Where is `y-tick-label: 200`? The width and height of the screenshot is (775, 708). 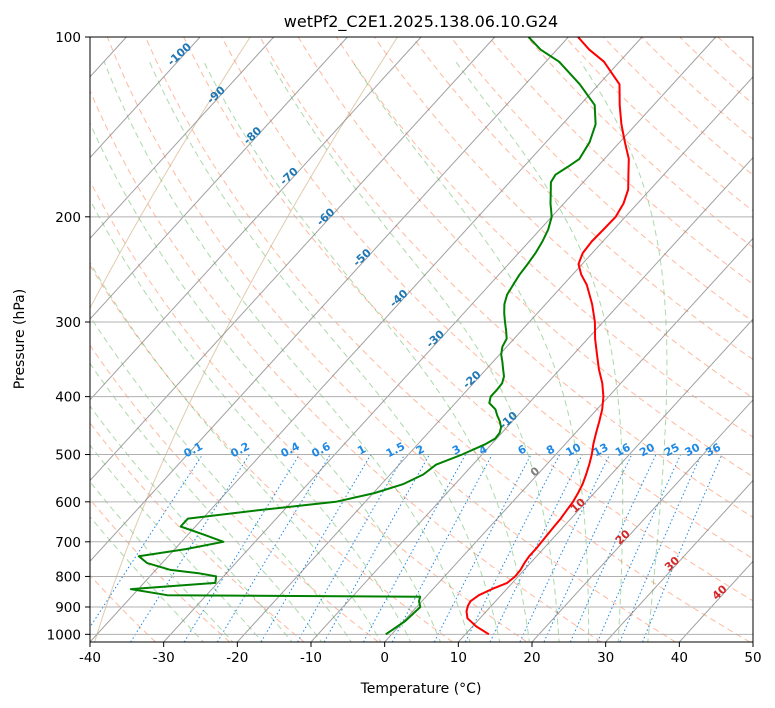
y-tick-label: 200 is located at coordinates (68, 218).